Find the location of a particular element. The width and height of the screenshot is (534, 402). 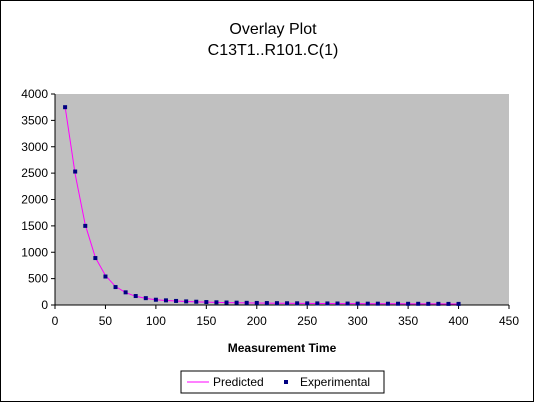

x-tick-label: 450 is located at coordinates (509, 321).